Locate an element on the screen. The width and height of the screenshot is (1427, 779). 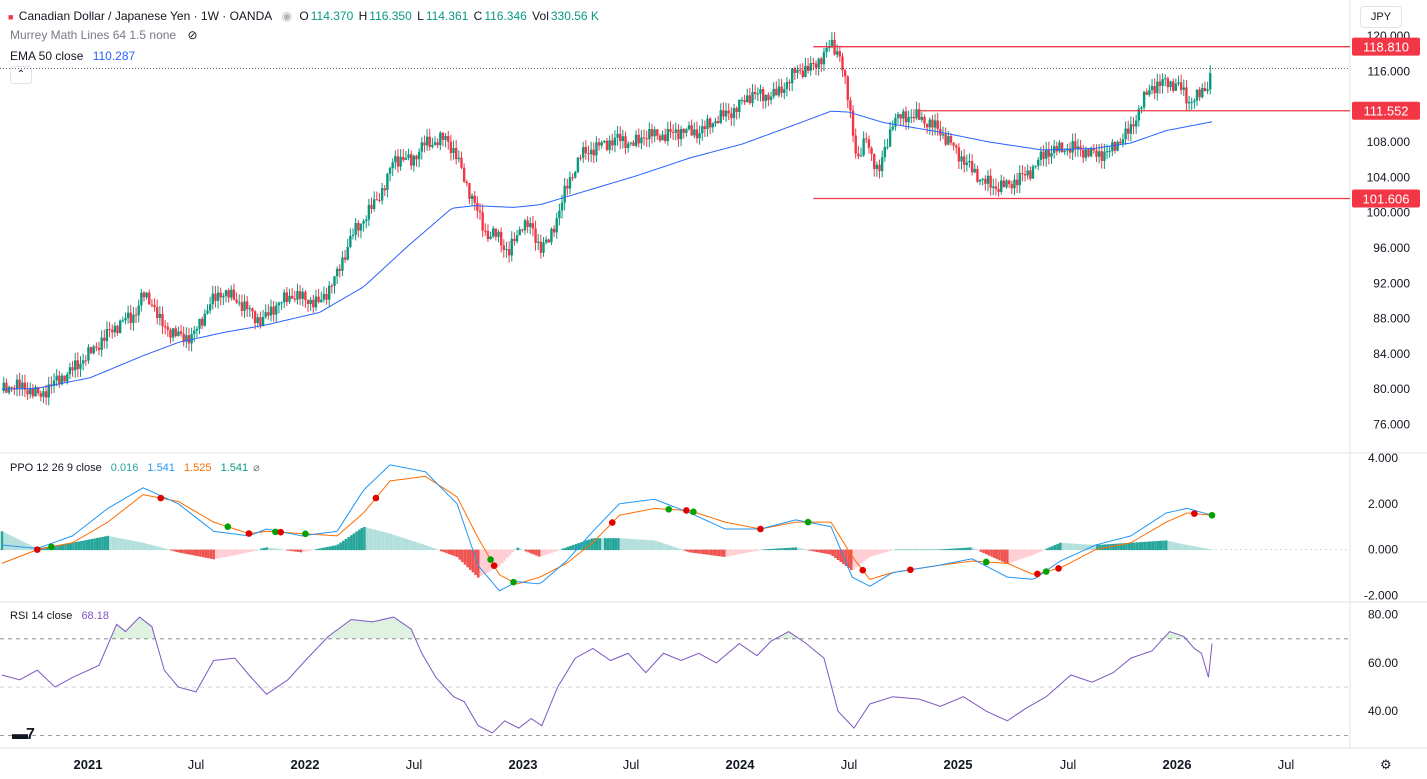
eye-toggle-icon: ◉ is located at coordinates (287, 16).